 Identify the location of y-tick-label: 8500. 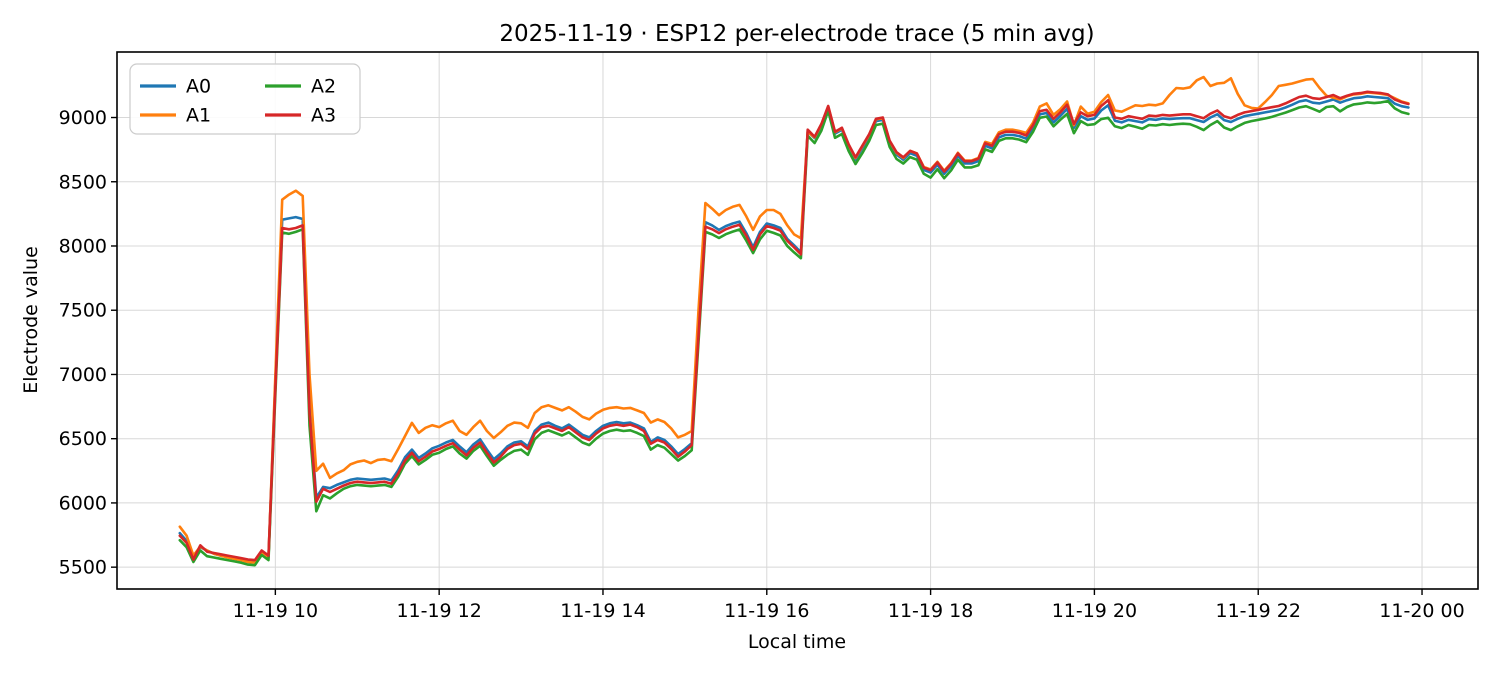
(83, 182).